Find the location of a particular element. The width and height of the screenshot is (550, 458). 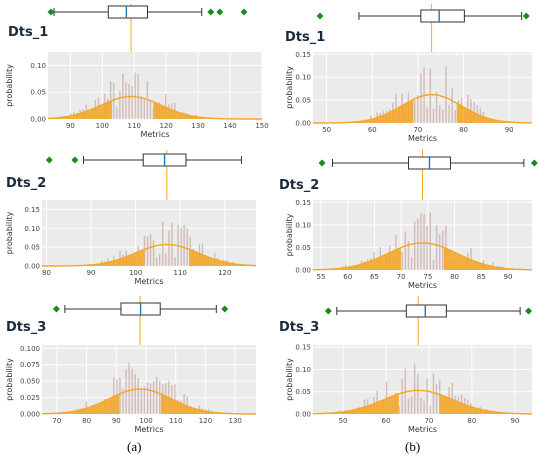

caption-a: (a) is located at coordinates (134, 446).